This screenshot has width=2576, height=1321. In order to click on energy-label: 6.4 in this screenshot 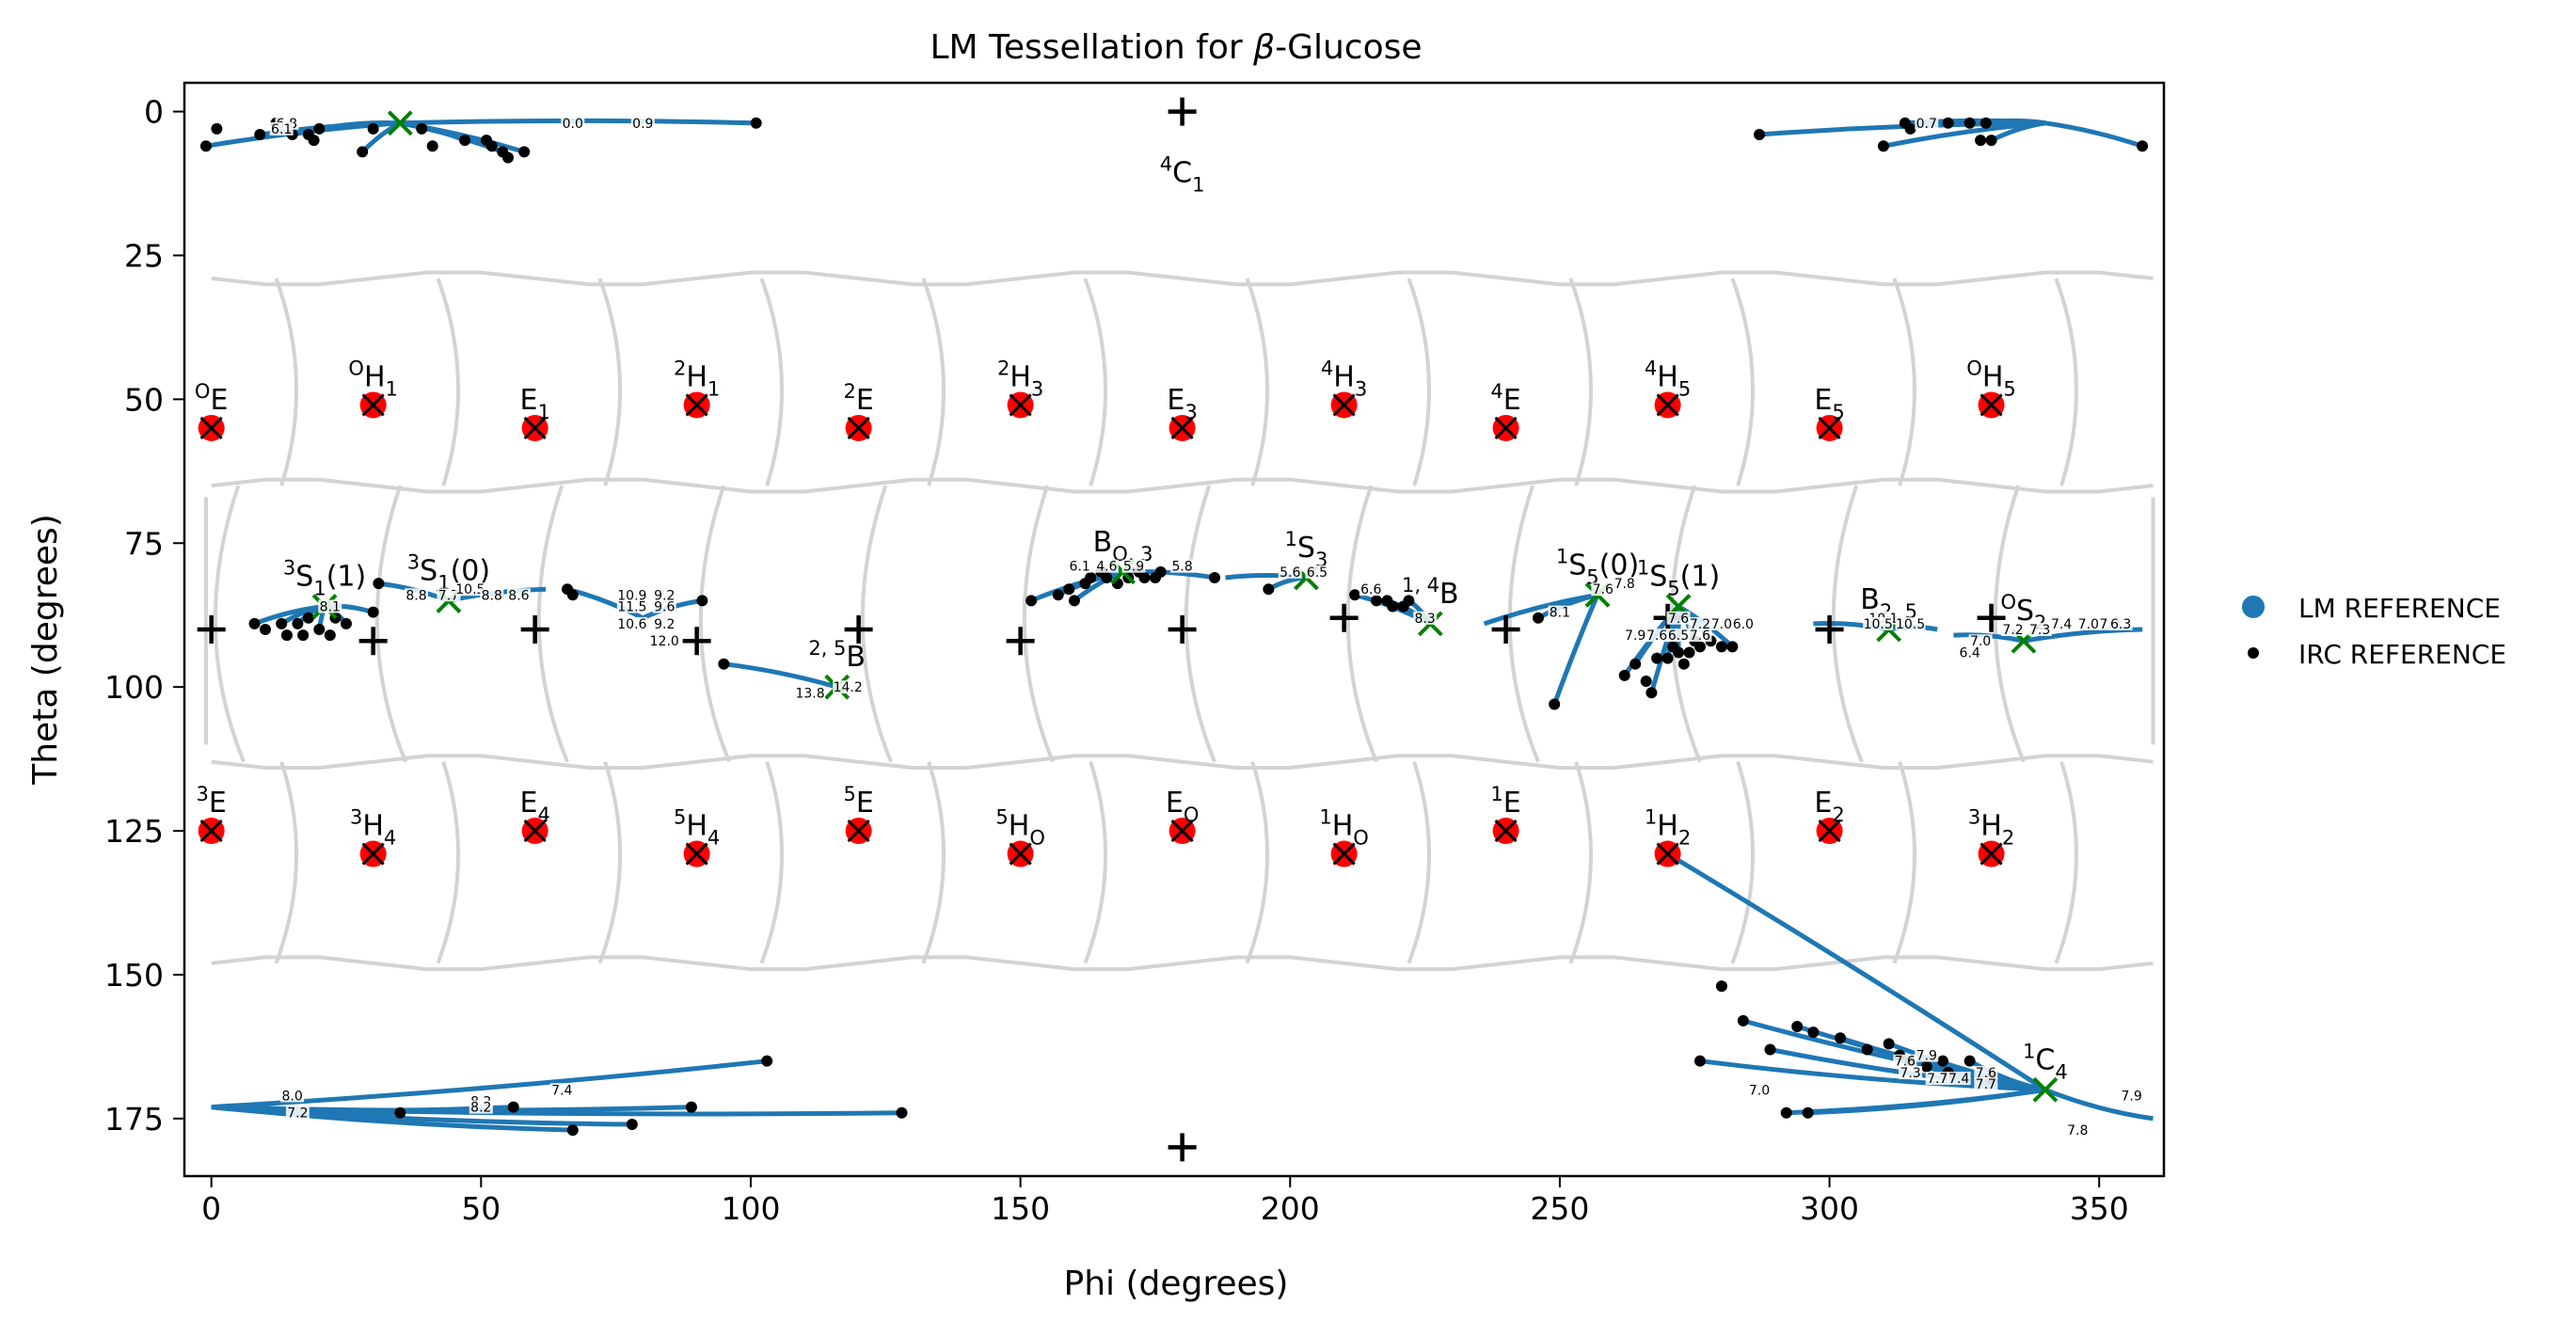, I will do `click(1969, 652)`.